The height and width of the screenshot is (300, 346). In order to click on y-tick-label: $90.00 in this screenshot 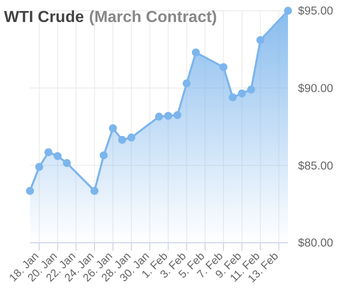, I will do `click(316, 89)`.